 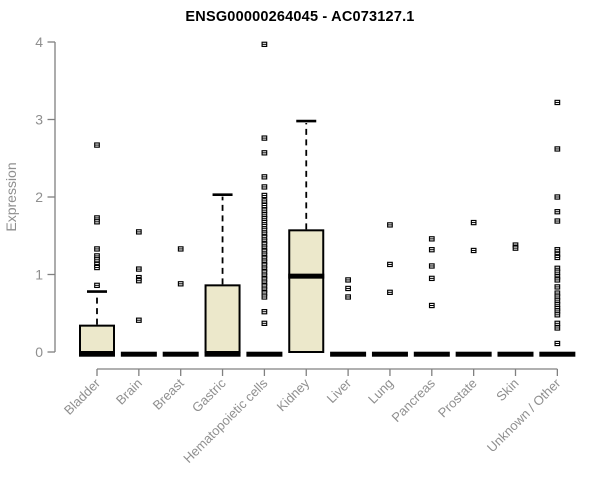 What do you see at coordinates (39, 119) in the screenshot?
I see `y-tick-label: 3` at bounding box center [39, 119].